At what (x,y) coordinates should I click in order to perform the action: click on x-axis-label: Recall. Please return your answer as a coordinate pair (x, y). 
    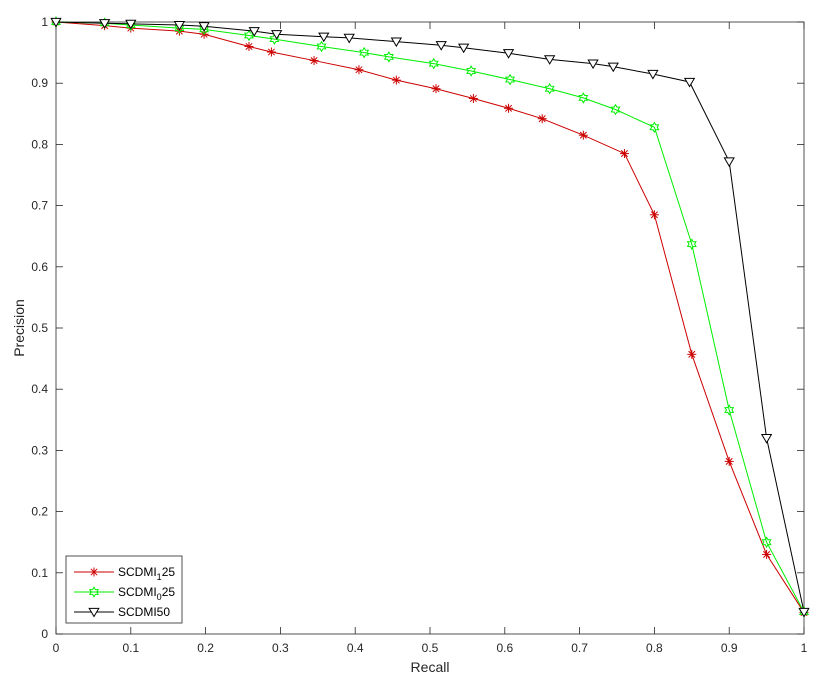
    Looking at the image, I should click on (430, 667).